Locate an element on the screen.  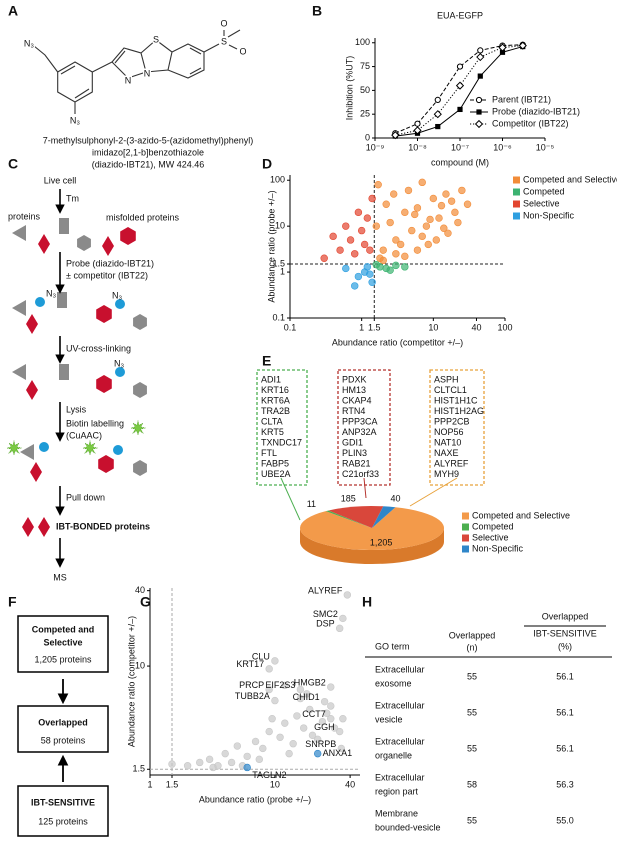
protein-name: NOP56 is located at coordinates (449, 432).